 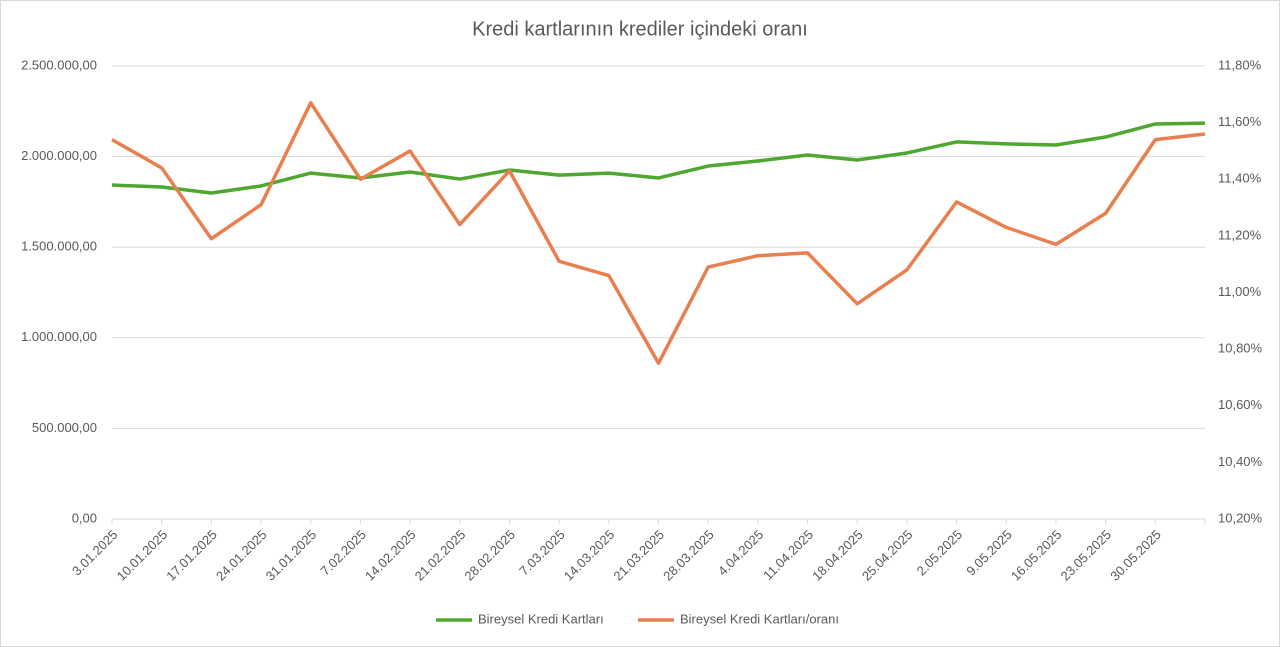 What do you see at coordinates (59, 64) in the screenshot?
I see `y-tick-label: 2.500.000,00` at bounding box center [59, 64].